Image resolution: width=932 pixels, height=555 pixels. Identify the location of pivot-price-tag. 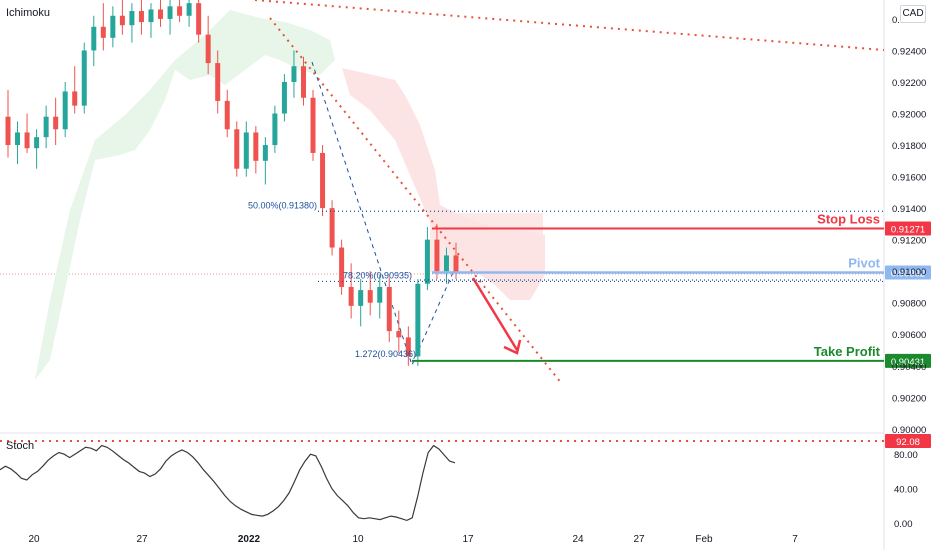
(908, 272).